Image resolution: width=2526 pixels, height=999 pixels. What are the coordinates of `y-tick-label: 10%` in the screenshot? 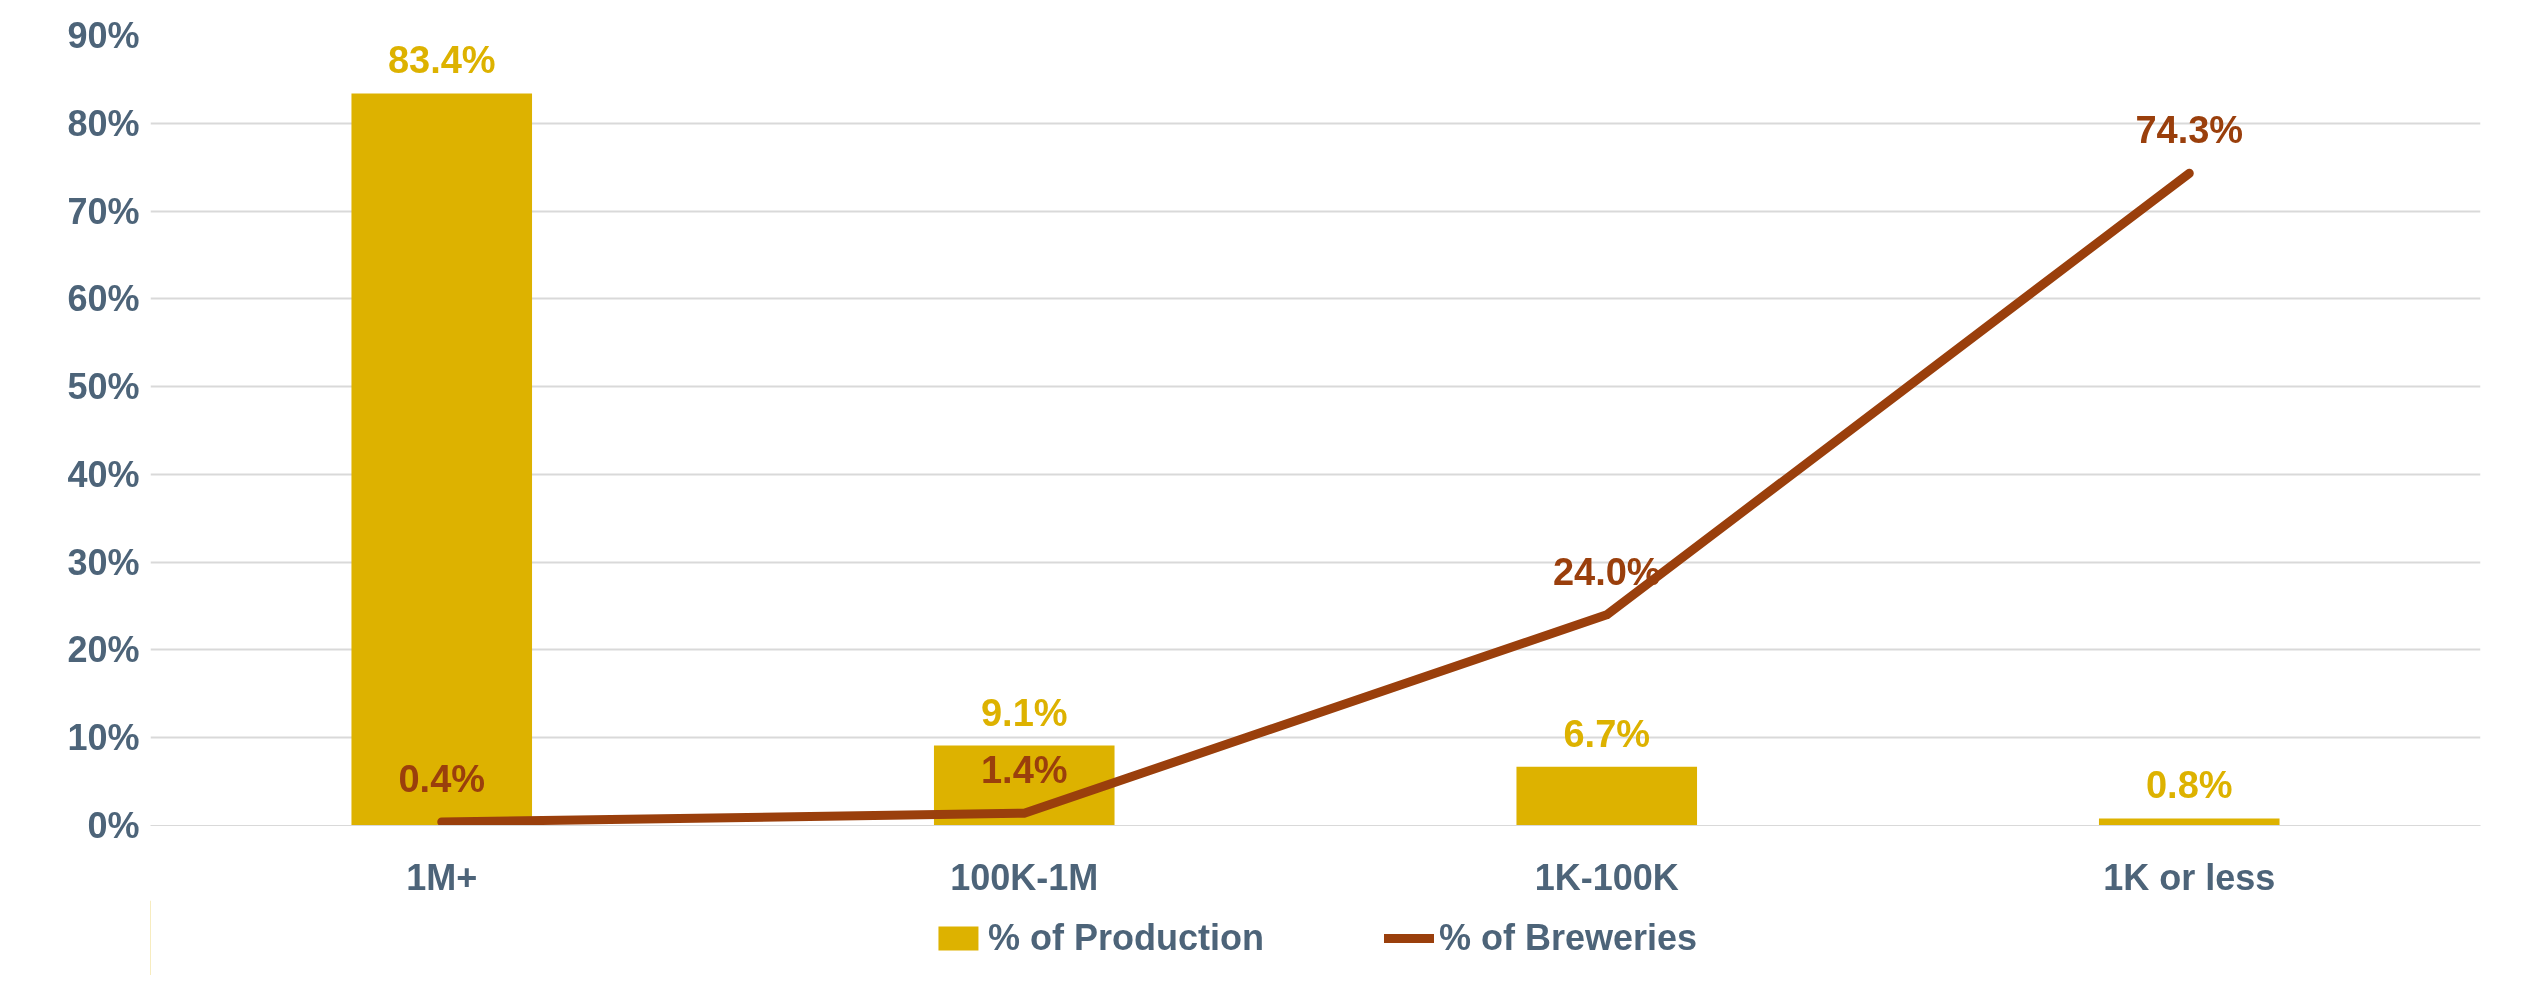 It's located at (103, 738).